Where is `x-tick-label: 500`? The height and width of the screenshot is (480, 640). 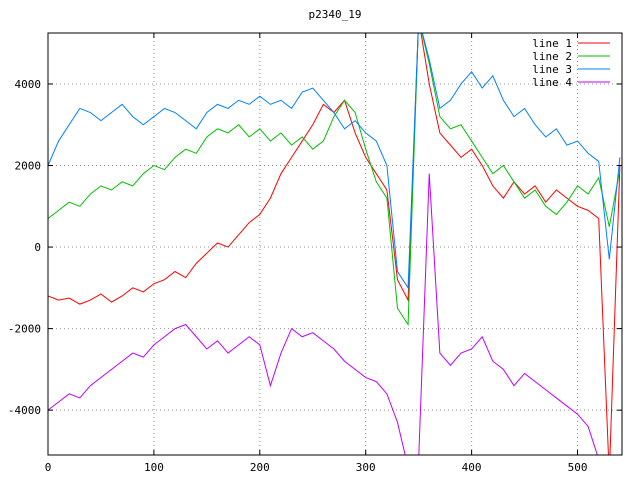 x-tick-label: 500 is located at coordinates (578, 467).